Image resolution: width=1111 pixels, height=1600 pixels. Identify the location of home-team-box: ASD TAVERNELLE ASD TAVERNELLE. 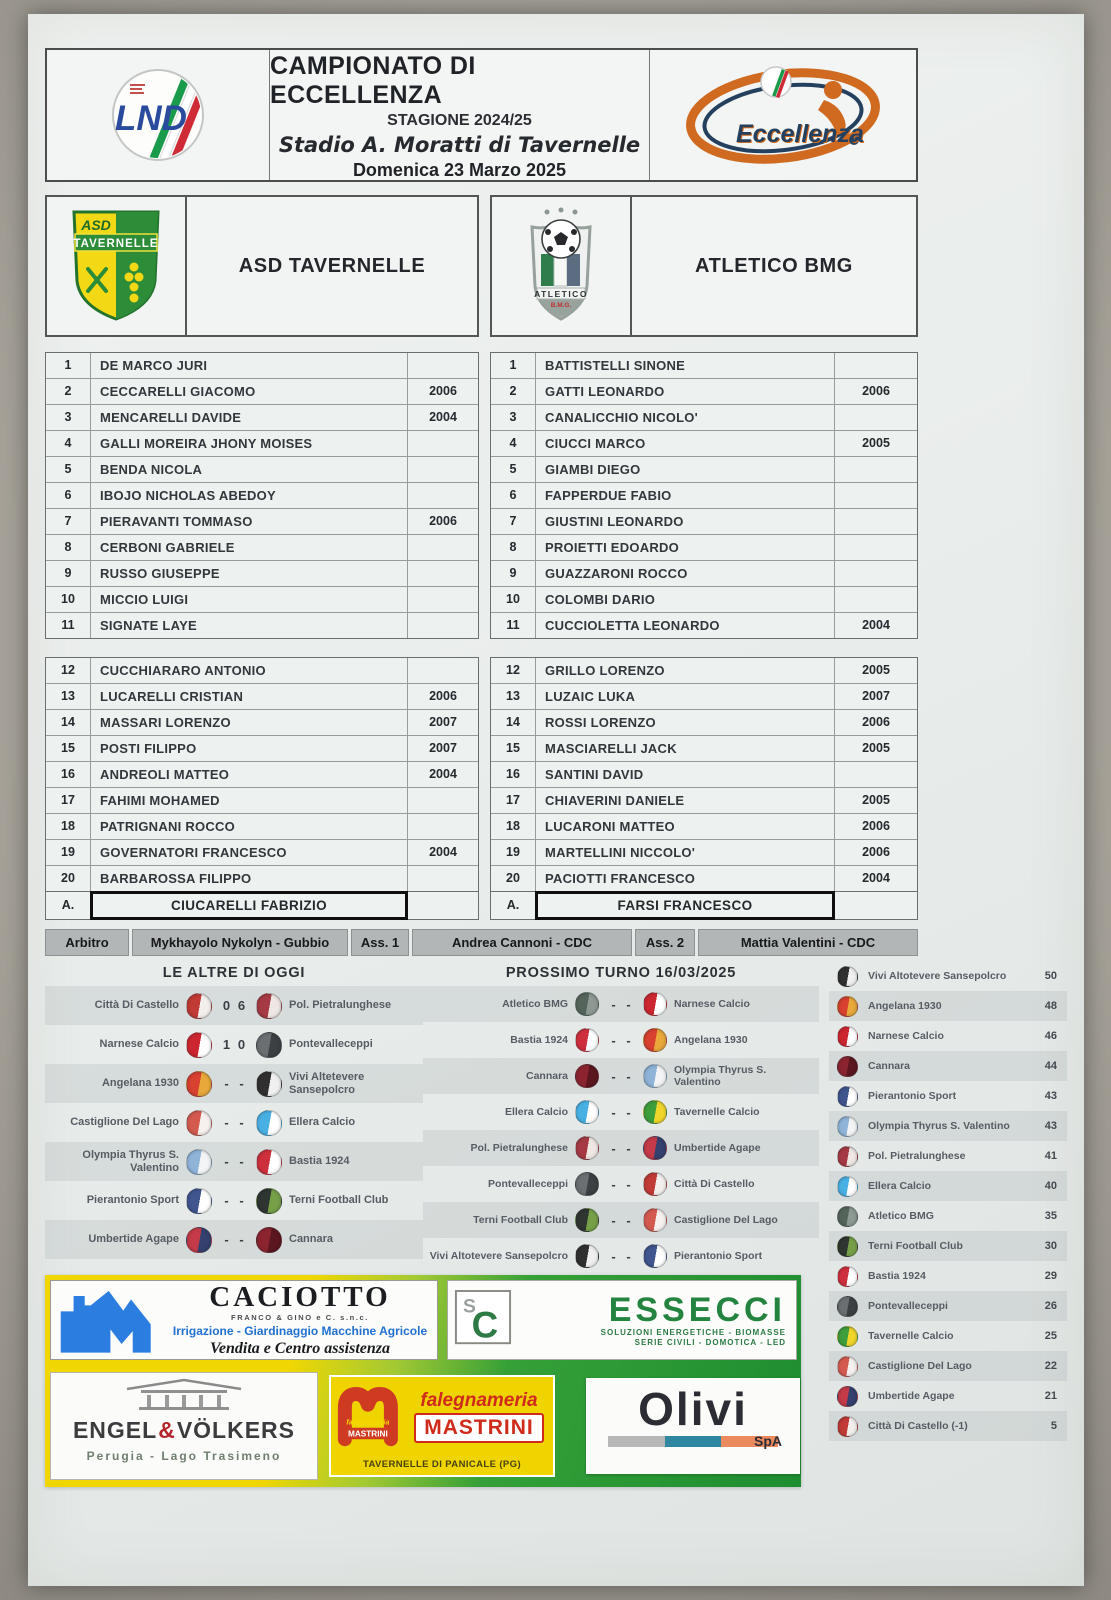
(262, 266).